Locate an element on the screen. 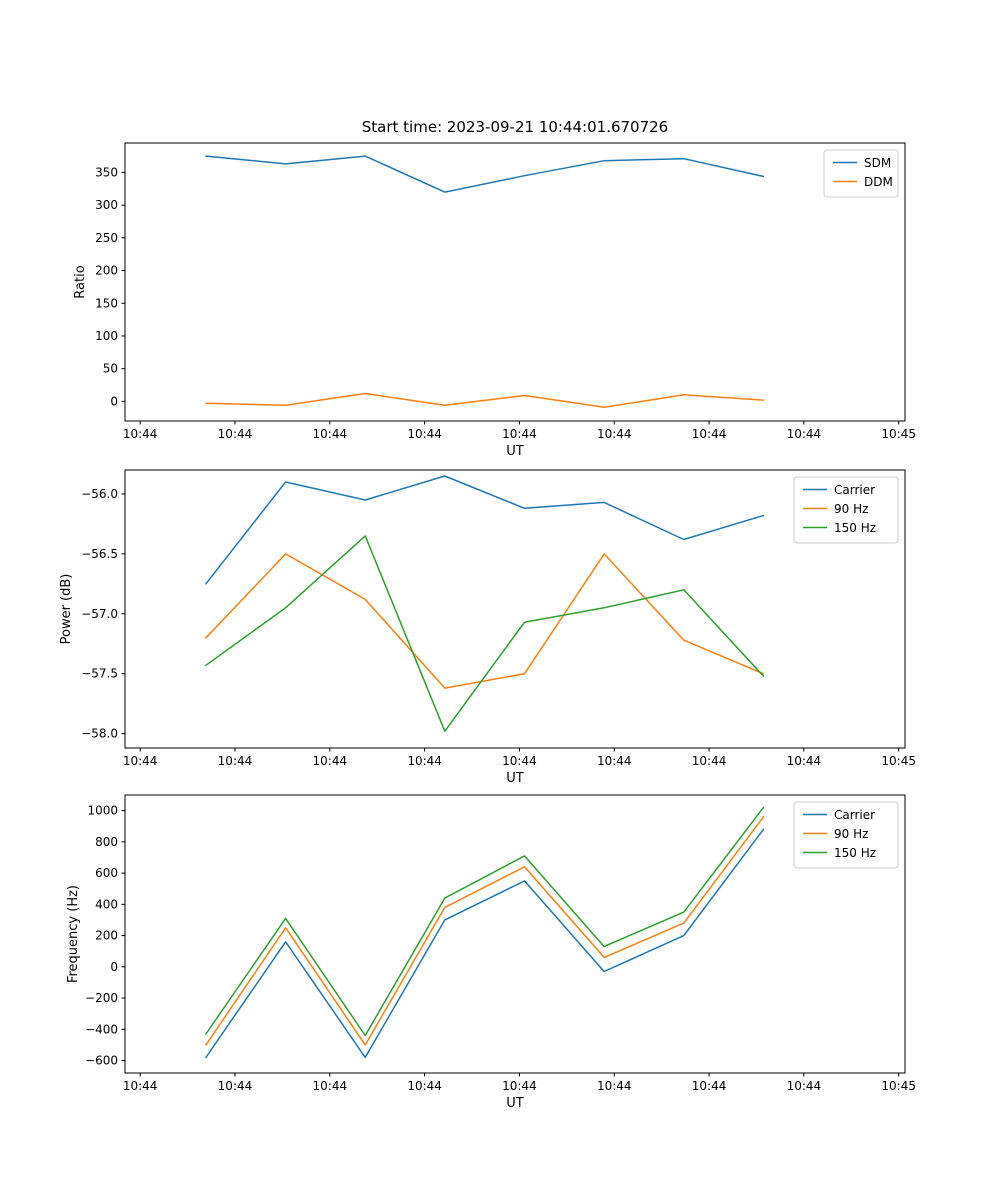  y-tick-label: 600 is located at coordinates (106, 873).